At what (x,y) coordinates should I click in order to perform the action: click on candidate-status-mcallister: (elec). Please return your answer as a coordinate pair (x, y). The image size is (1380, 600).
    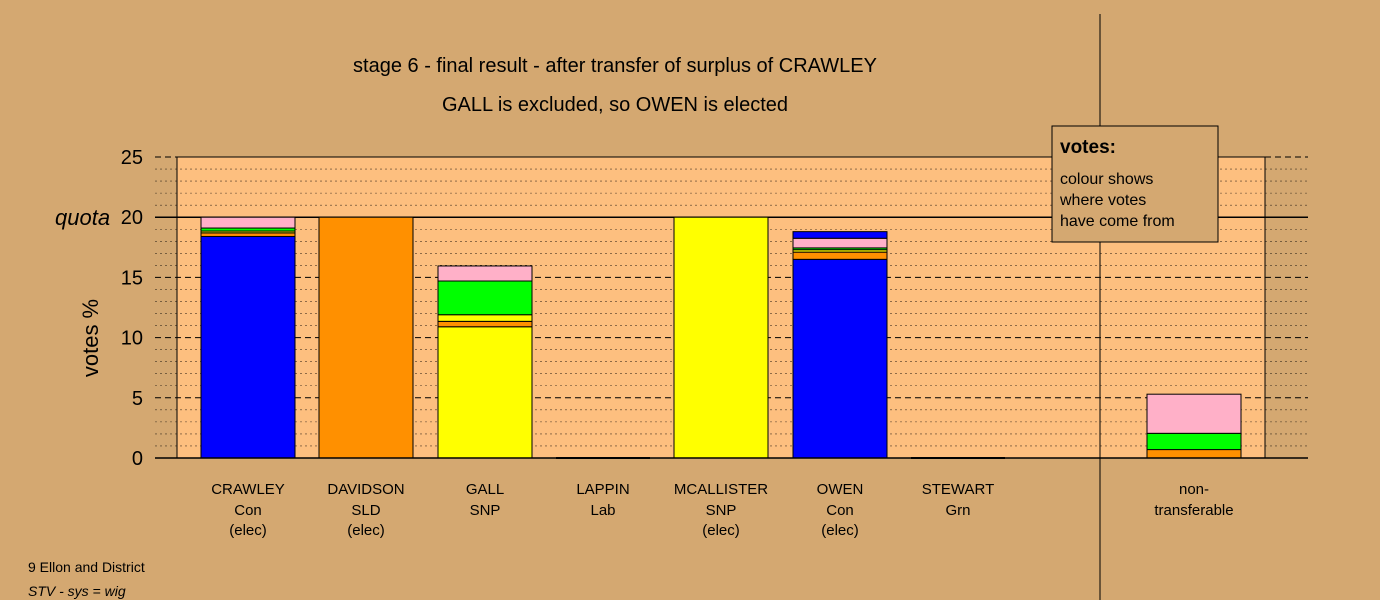
    Looking at the image, I should click on (721, 530).